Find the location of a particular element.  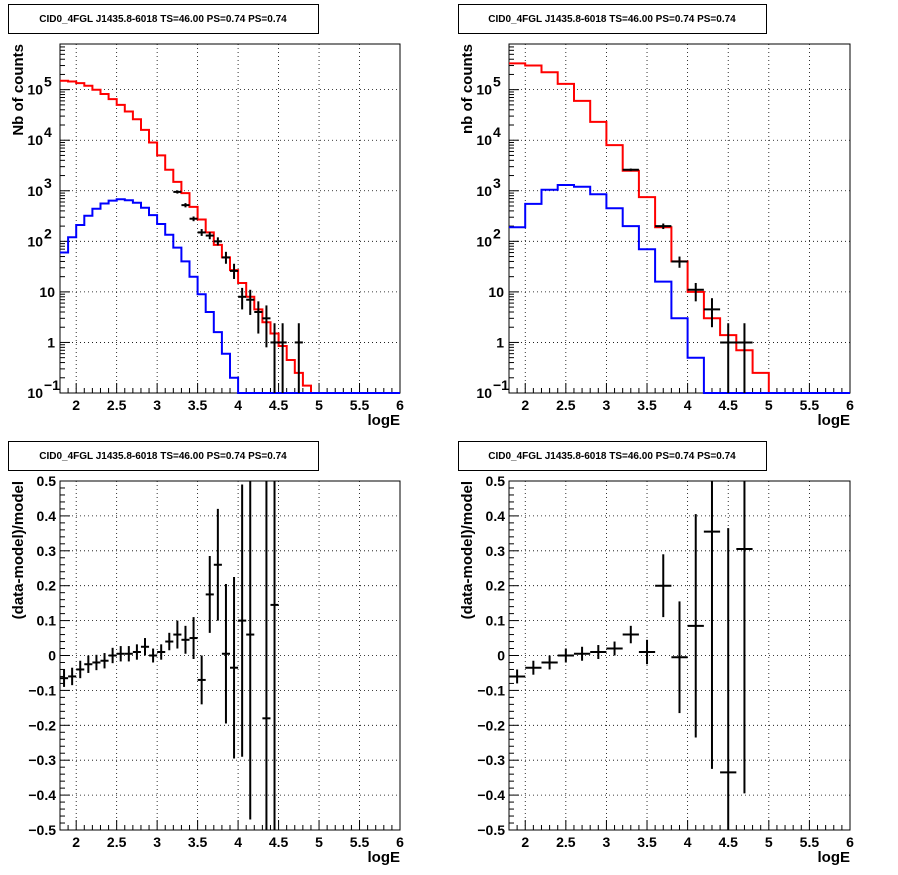

y-axis-title: nb of counts is located at coordinates (467, 89).